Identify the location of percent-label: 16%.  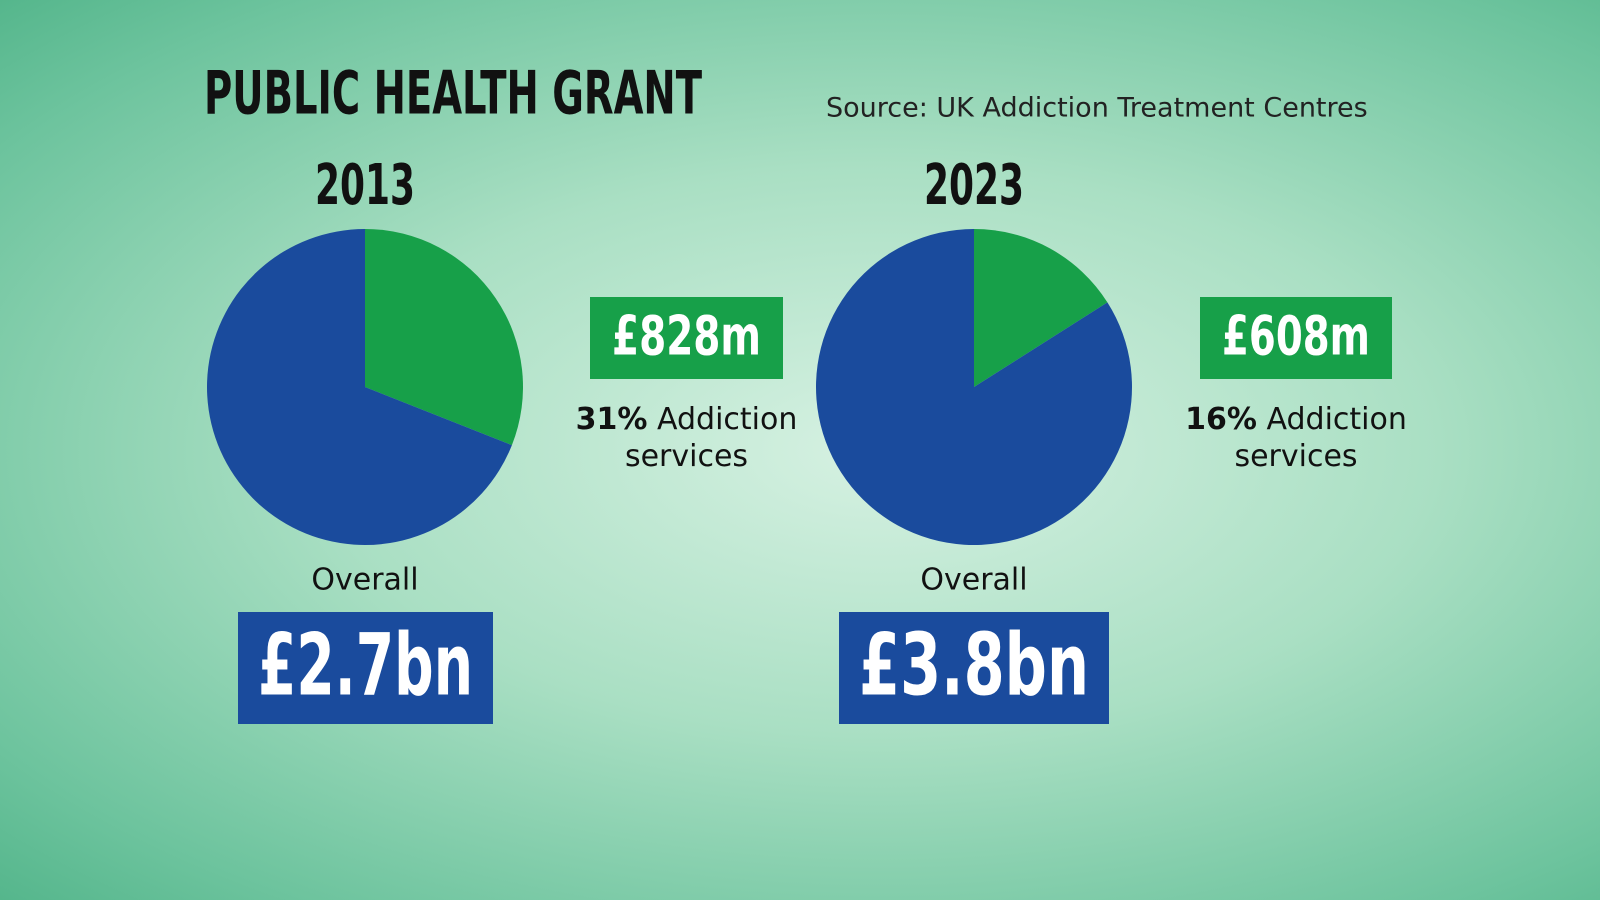
(1221, 419).